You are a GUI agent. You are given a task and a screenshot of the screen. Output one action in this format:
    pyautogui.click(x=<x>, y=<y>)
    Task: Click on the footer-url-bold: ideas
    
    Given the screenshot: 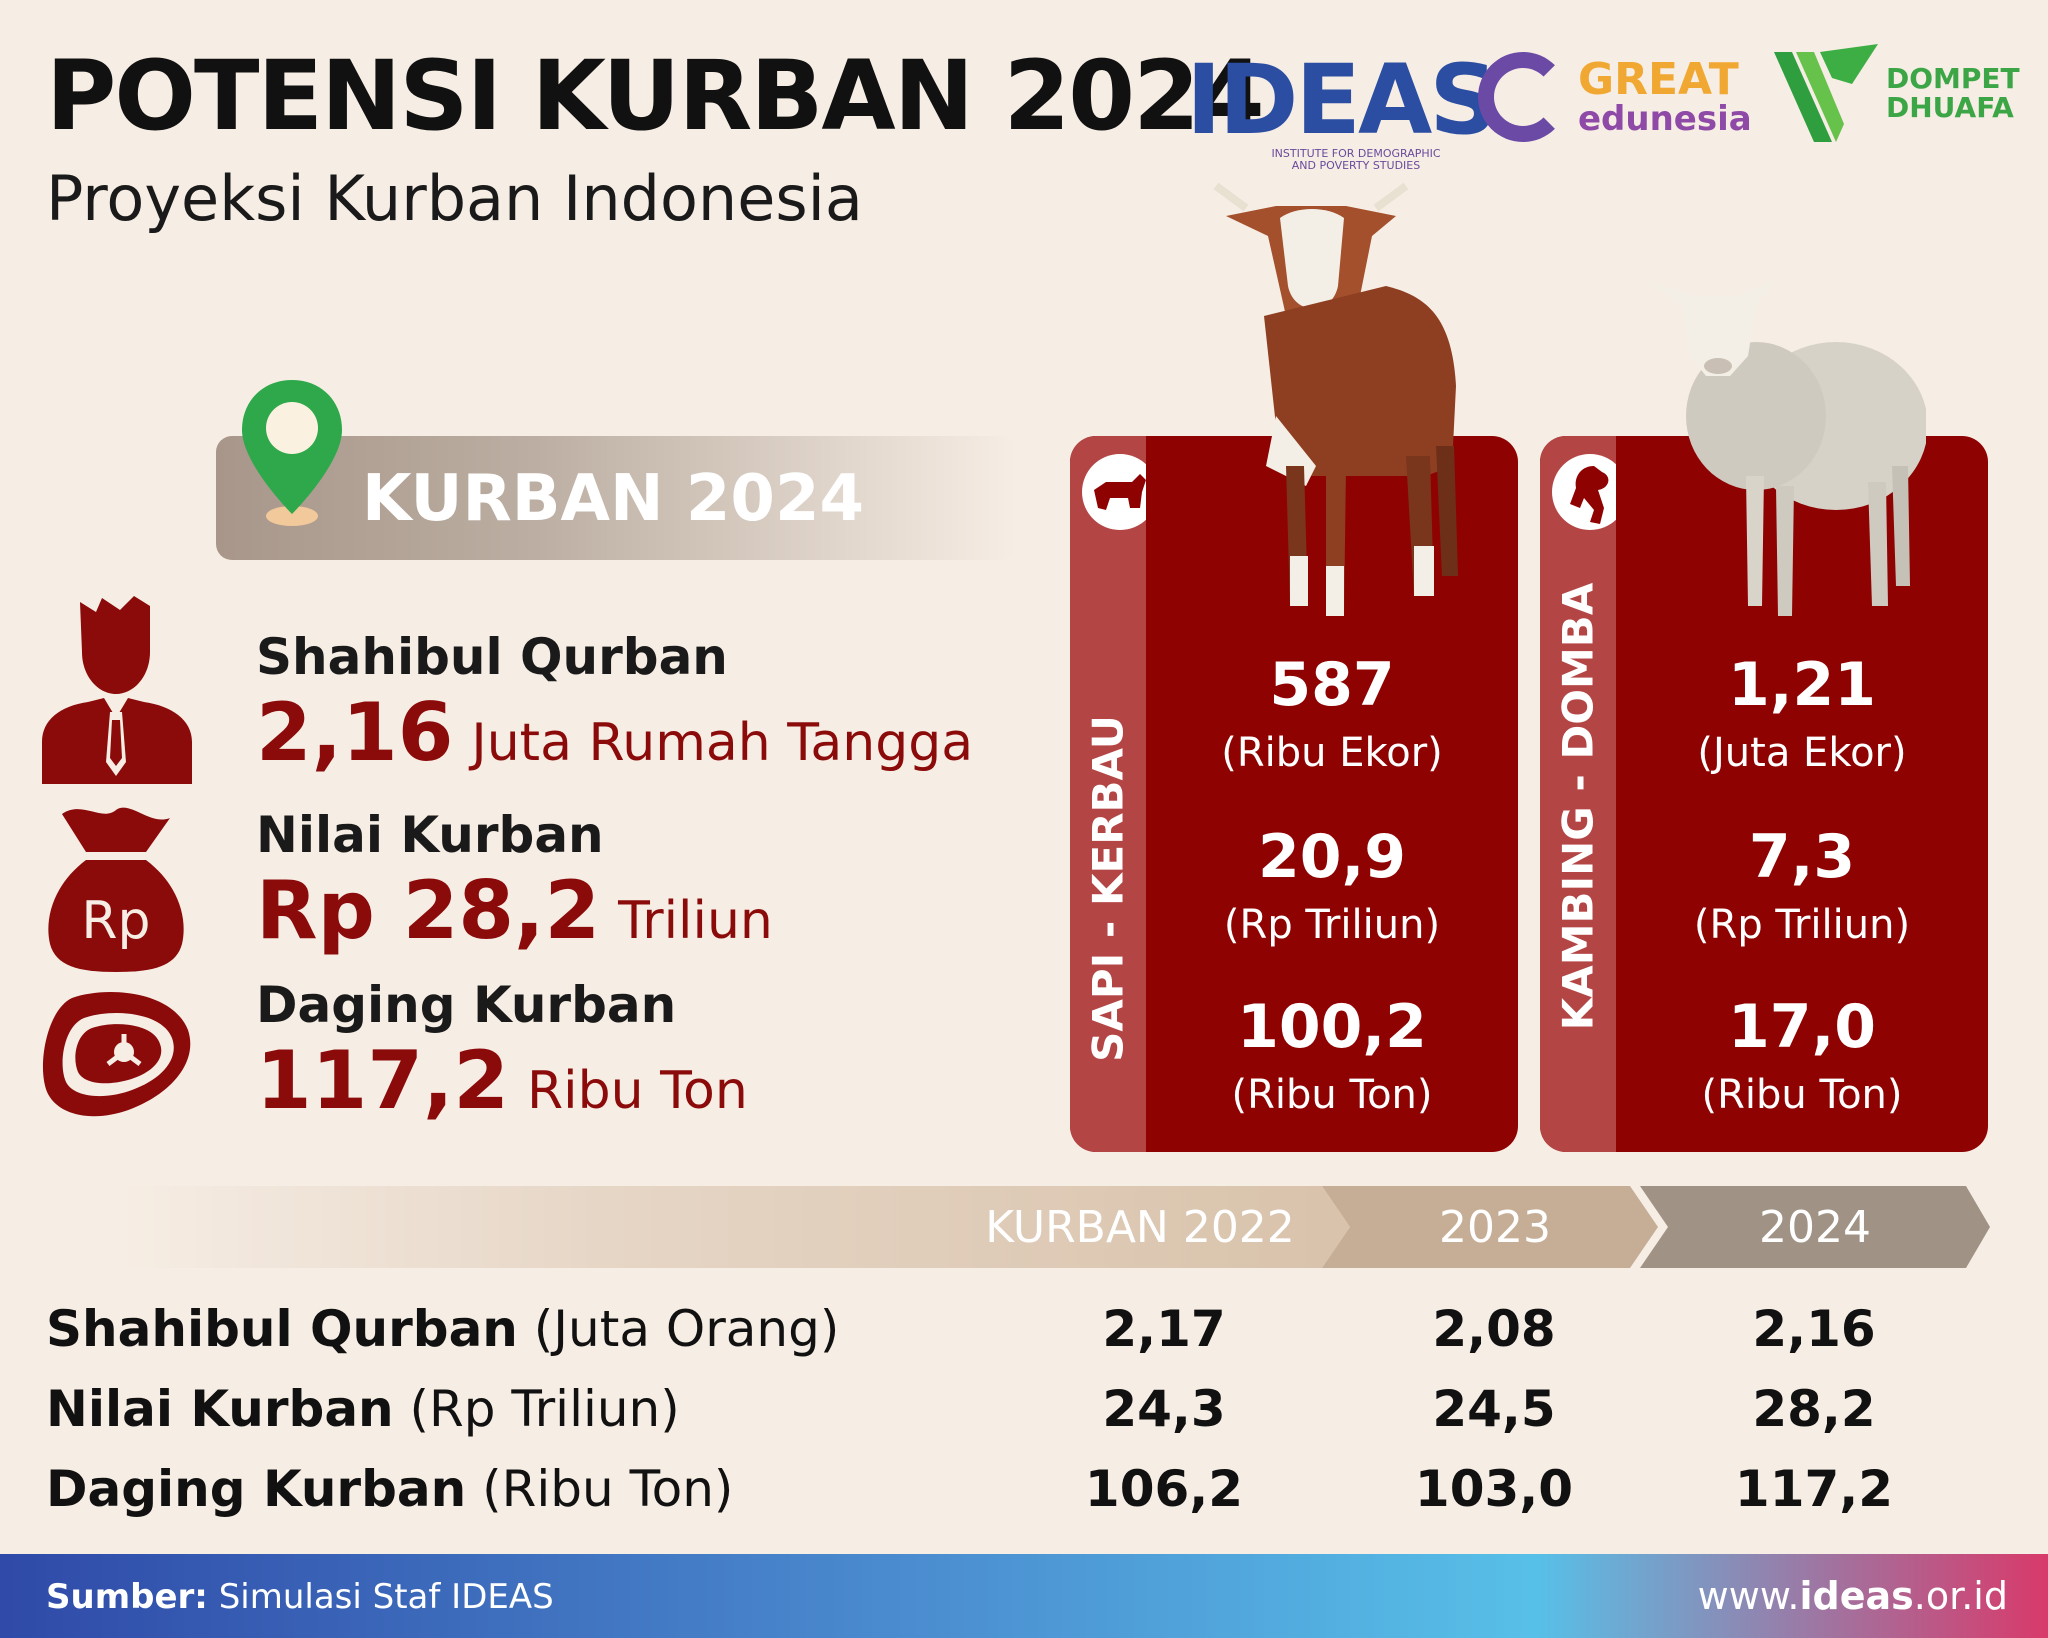 What is the action you would take?
    pyautogui.click(x=1856, y=1596)
    